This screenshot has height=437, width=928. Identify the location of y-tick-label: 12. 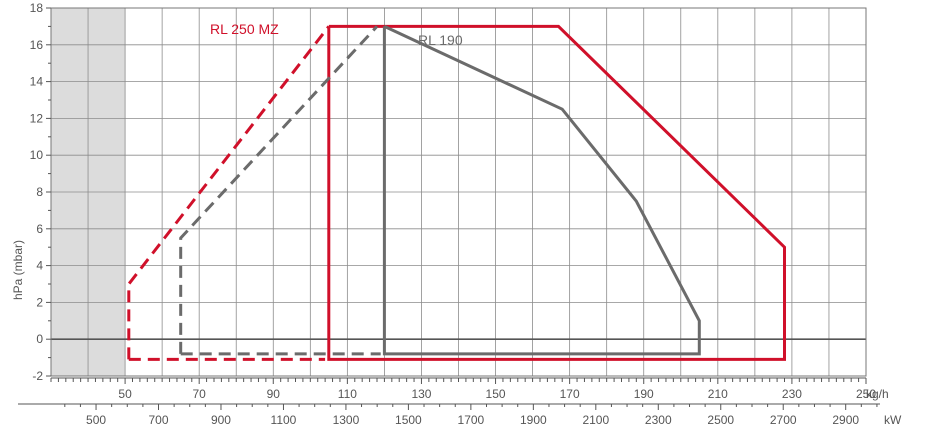
(37, 118).